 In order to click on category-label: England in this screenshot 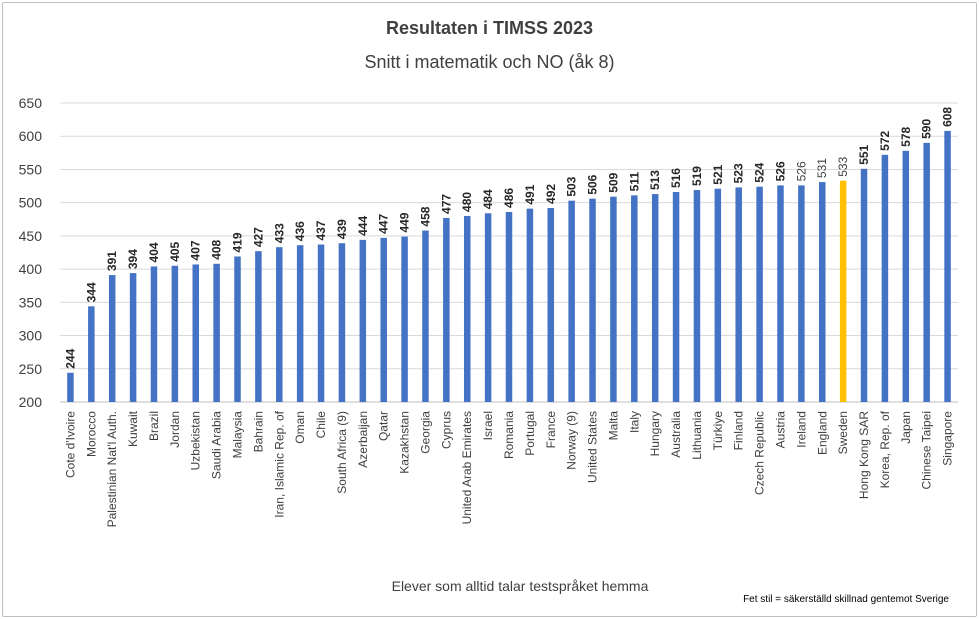, I will do `click(822, 433)`.